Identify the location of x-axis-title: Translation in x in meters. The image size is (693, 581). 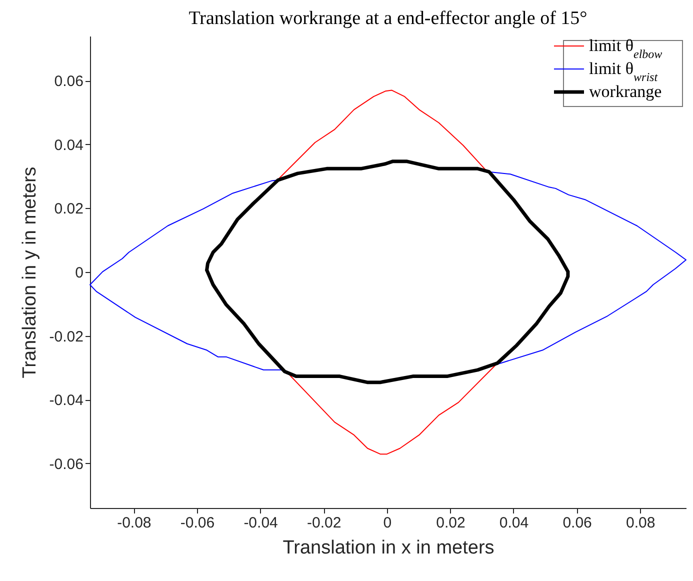
(388, 548).